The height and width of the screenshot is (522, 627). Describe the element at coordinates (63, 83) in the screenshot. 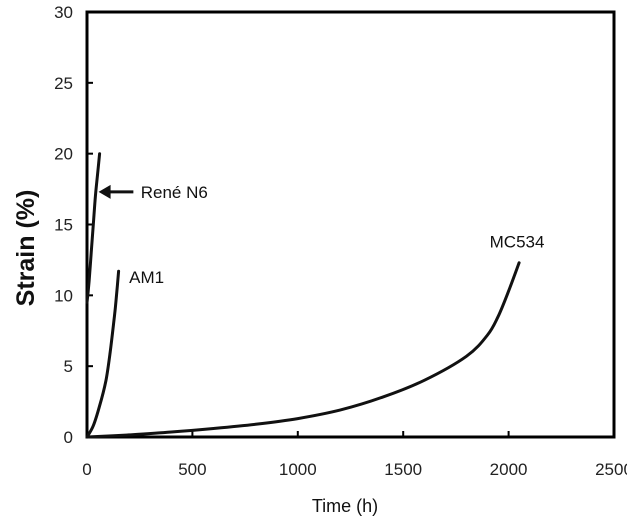

I see `y-tick-label: 25` at that location.